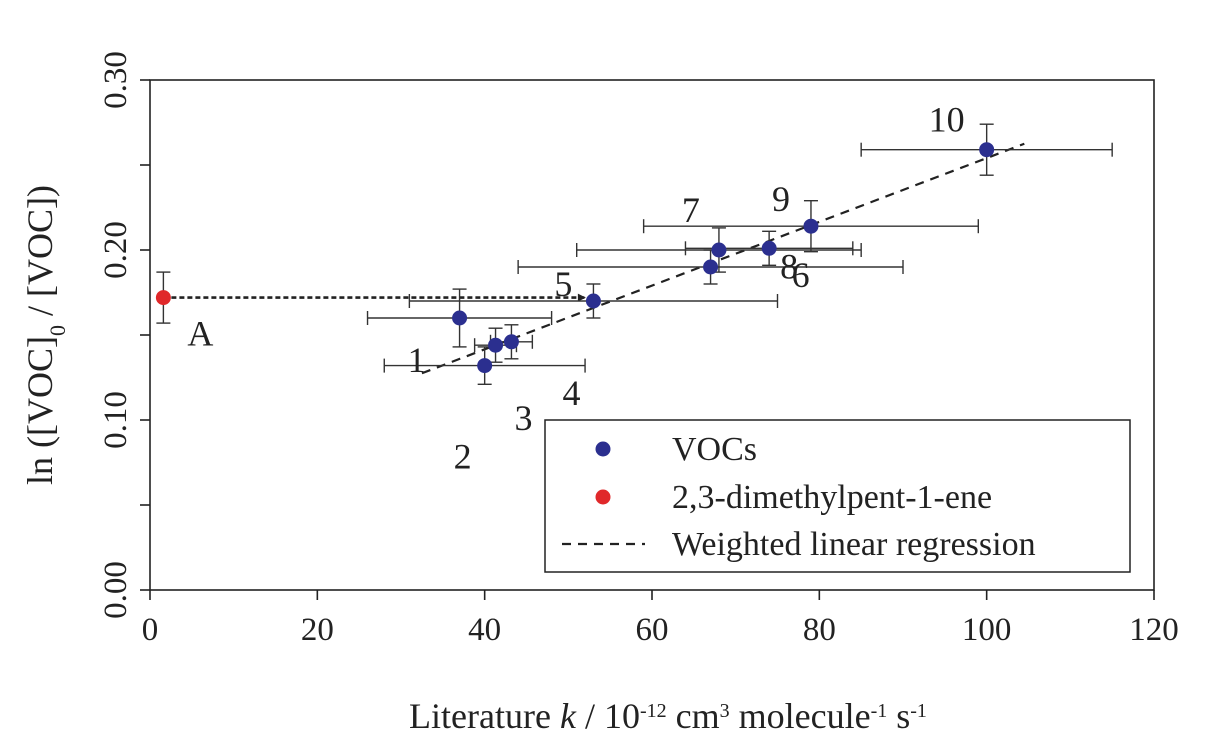  Describe the element at coordinates (832, 497) in the screenshot. I see `legend-label-target: 2,3-dimethylpent-1-ene` at that location.